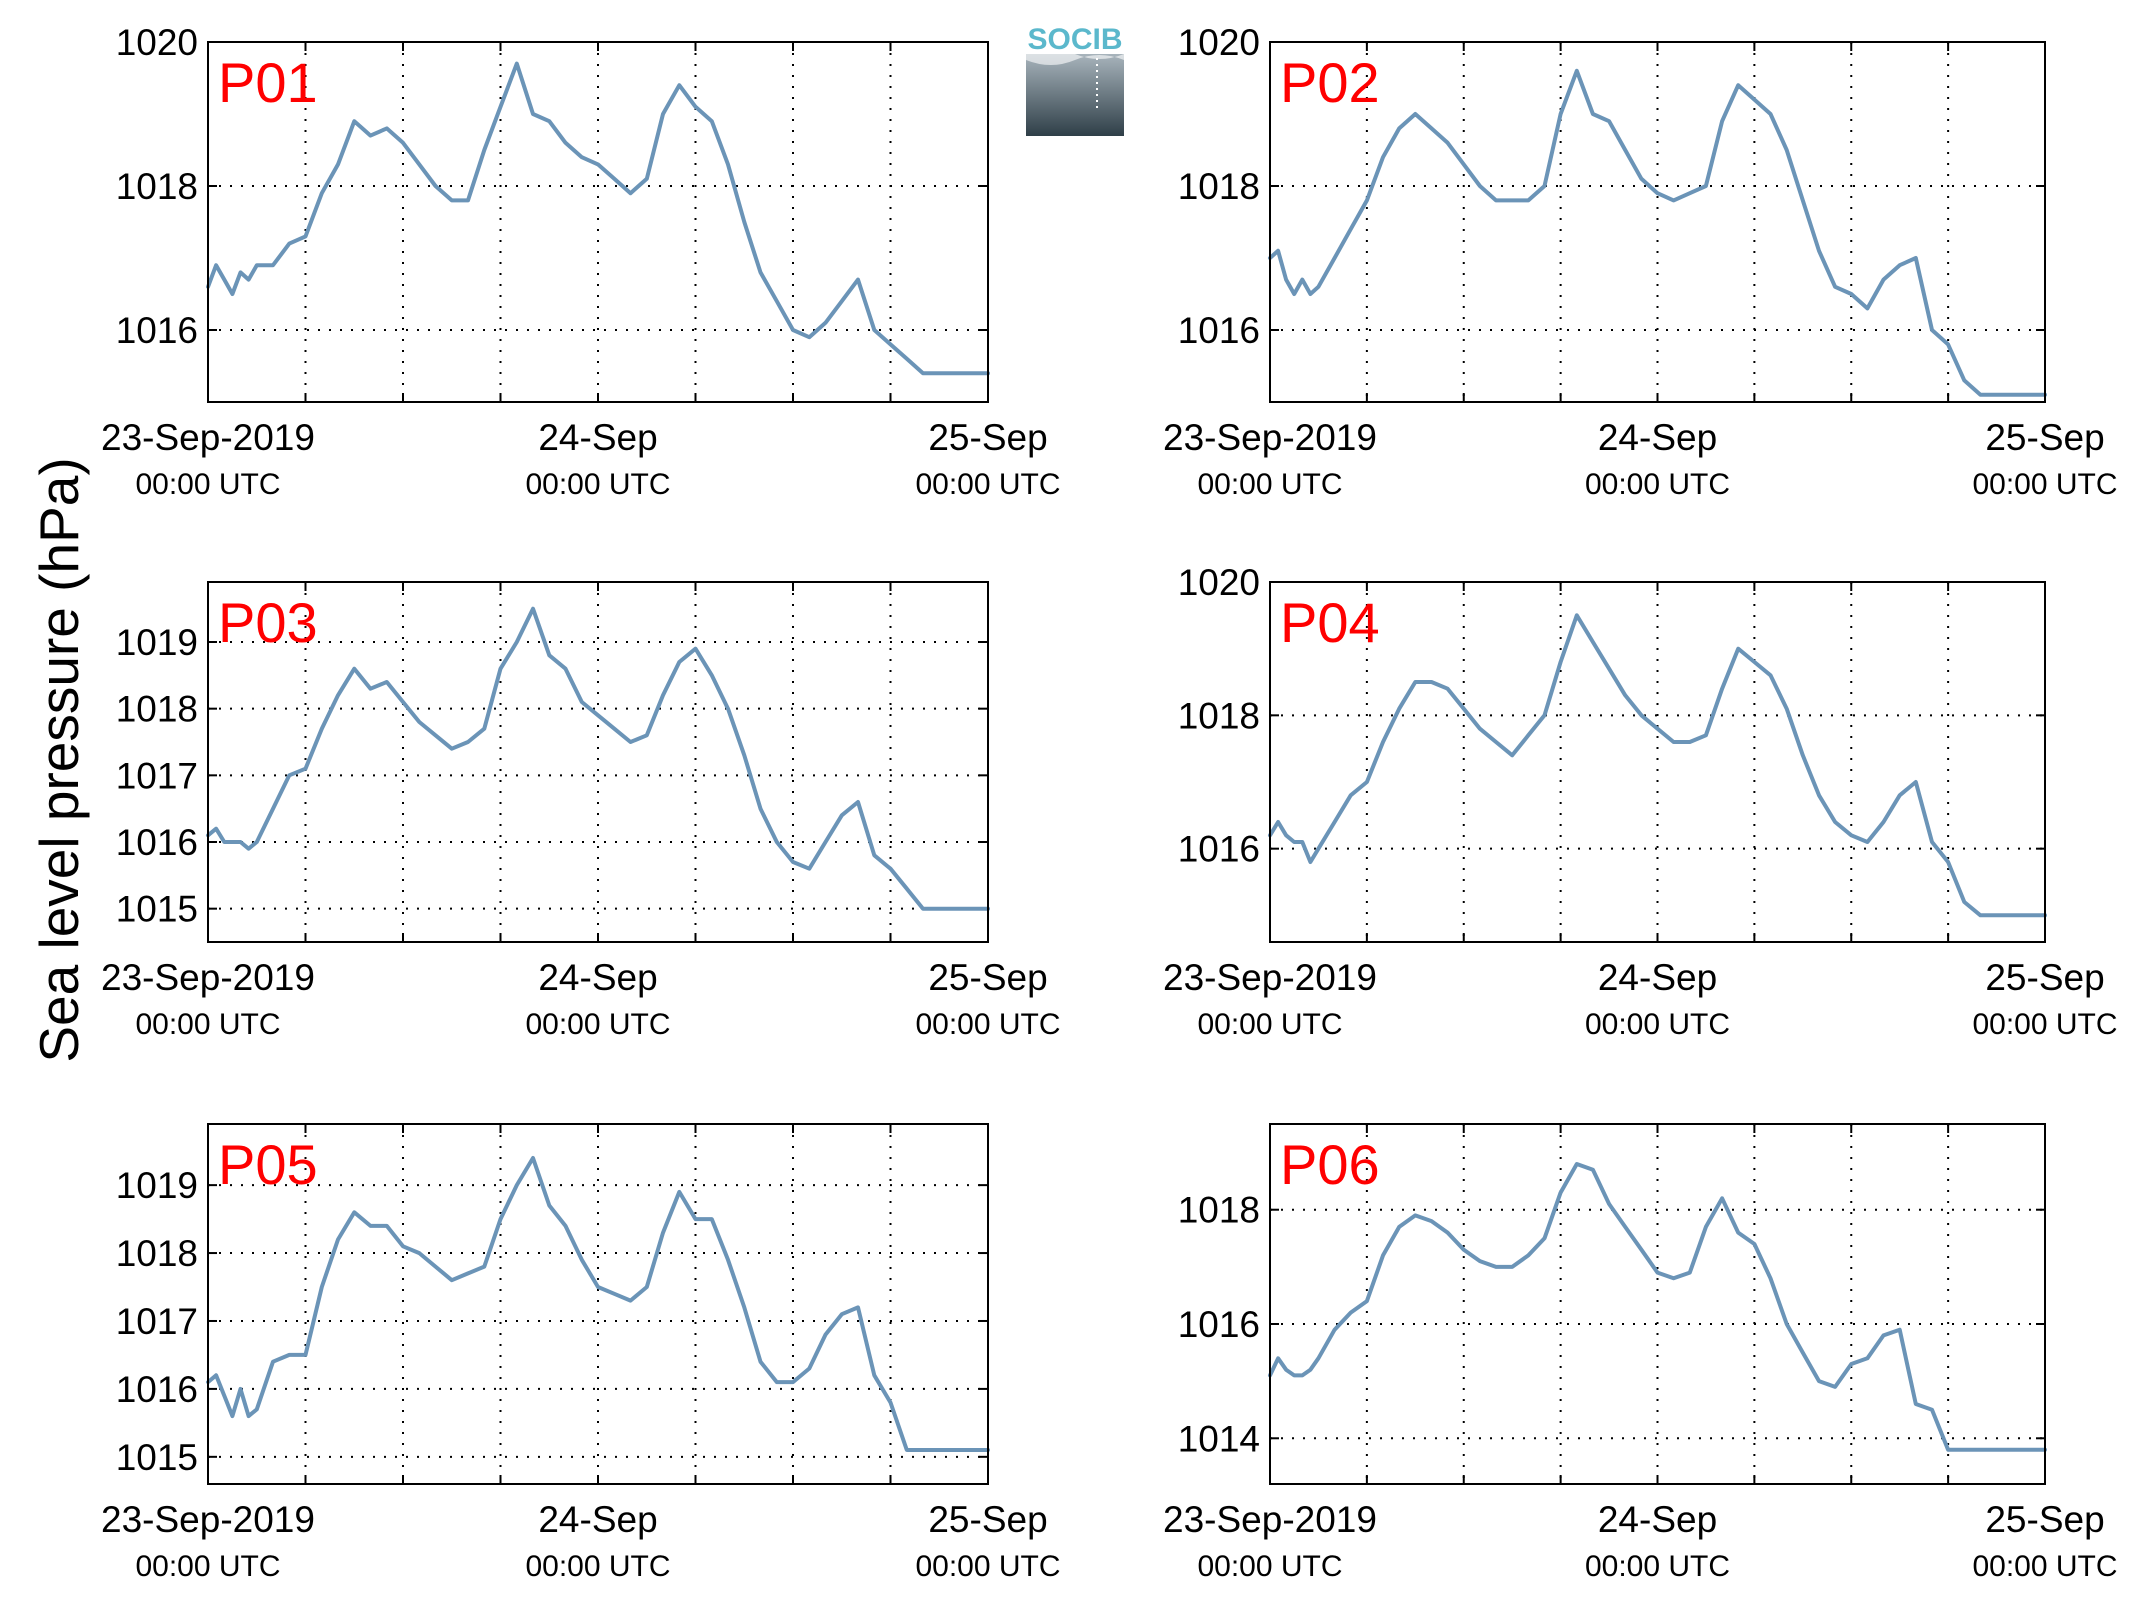 Image resolution: width=2133 pixels, height=1608 pixels. I want to click on series-line-p02, so click(1657, 232).